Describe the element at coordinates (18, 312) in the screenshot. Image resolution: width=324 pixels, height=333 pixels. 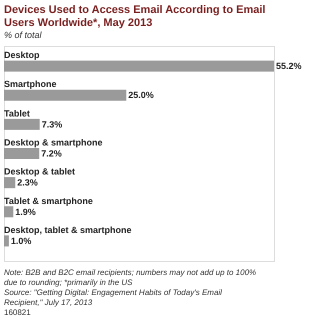
I see `text: 160821` at that location.